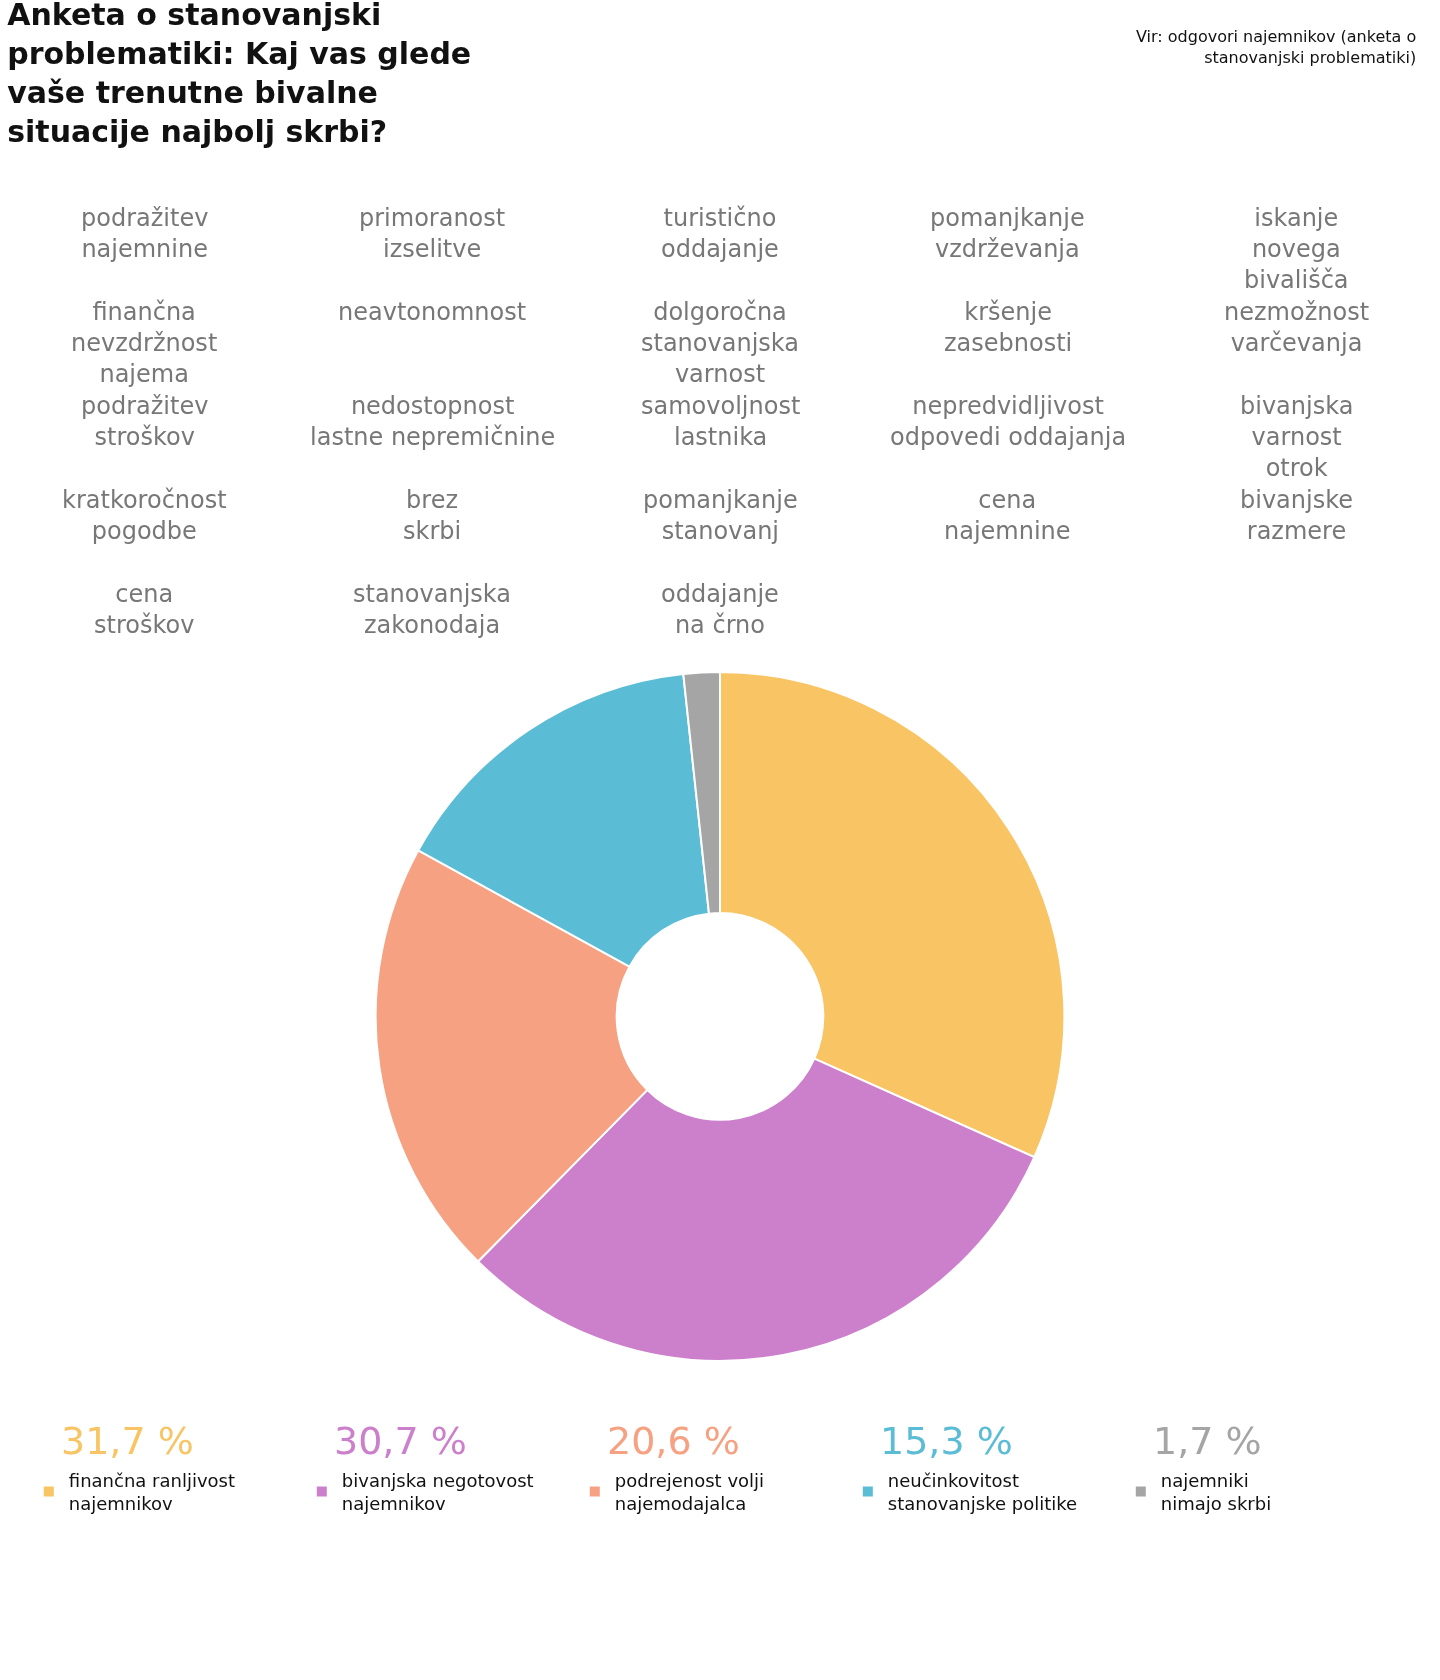 The image size is (1440, 1680). Describe the element at coordinates (432, 610) in the screenshot. I see `text: stanovanjska zakonodaja` at that location.